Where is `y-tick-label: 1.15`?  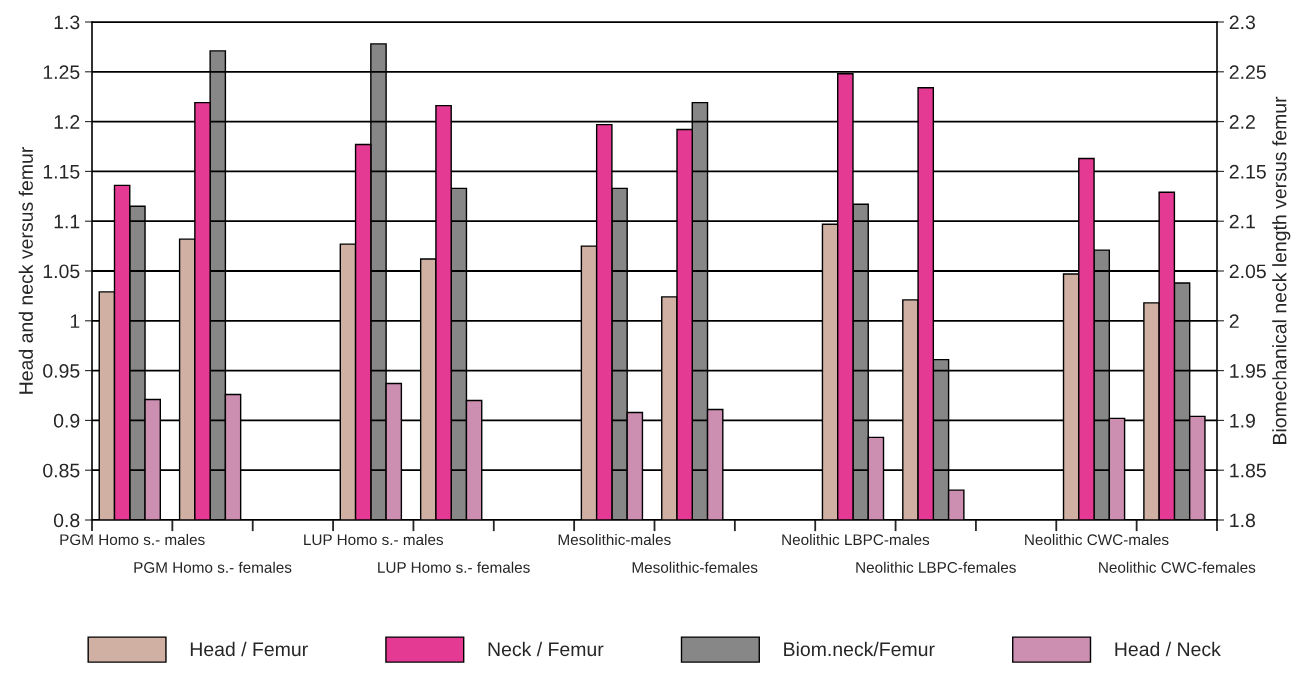
y-tick-label: 1.15 is located at coordinates (61, 172).